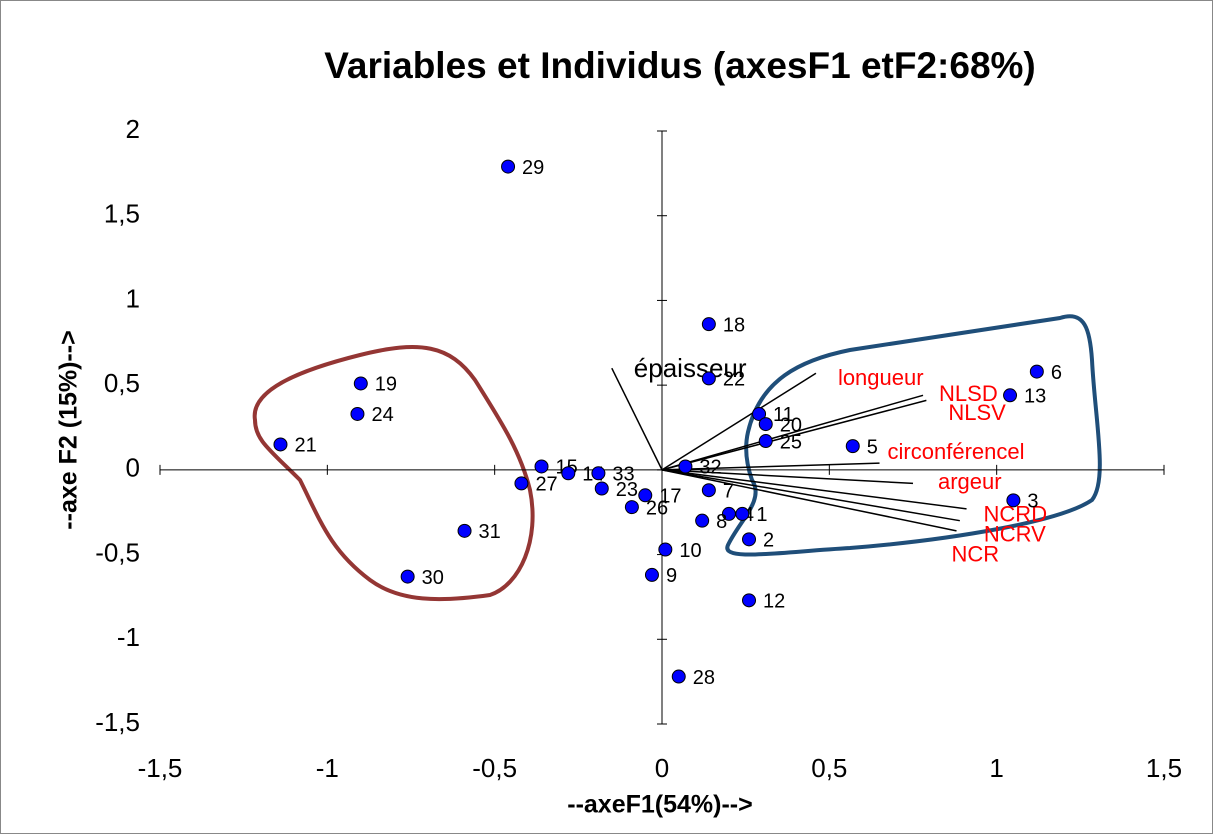  What do you see at coordinates (69, 429) in the screenshot?
I see `y-axis-label: --axe F2 (15%)-->` at bounding box center [69, 429].